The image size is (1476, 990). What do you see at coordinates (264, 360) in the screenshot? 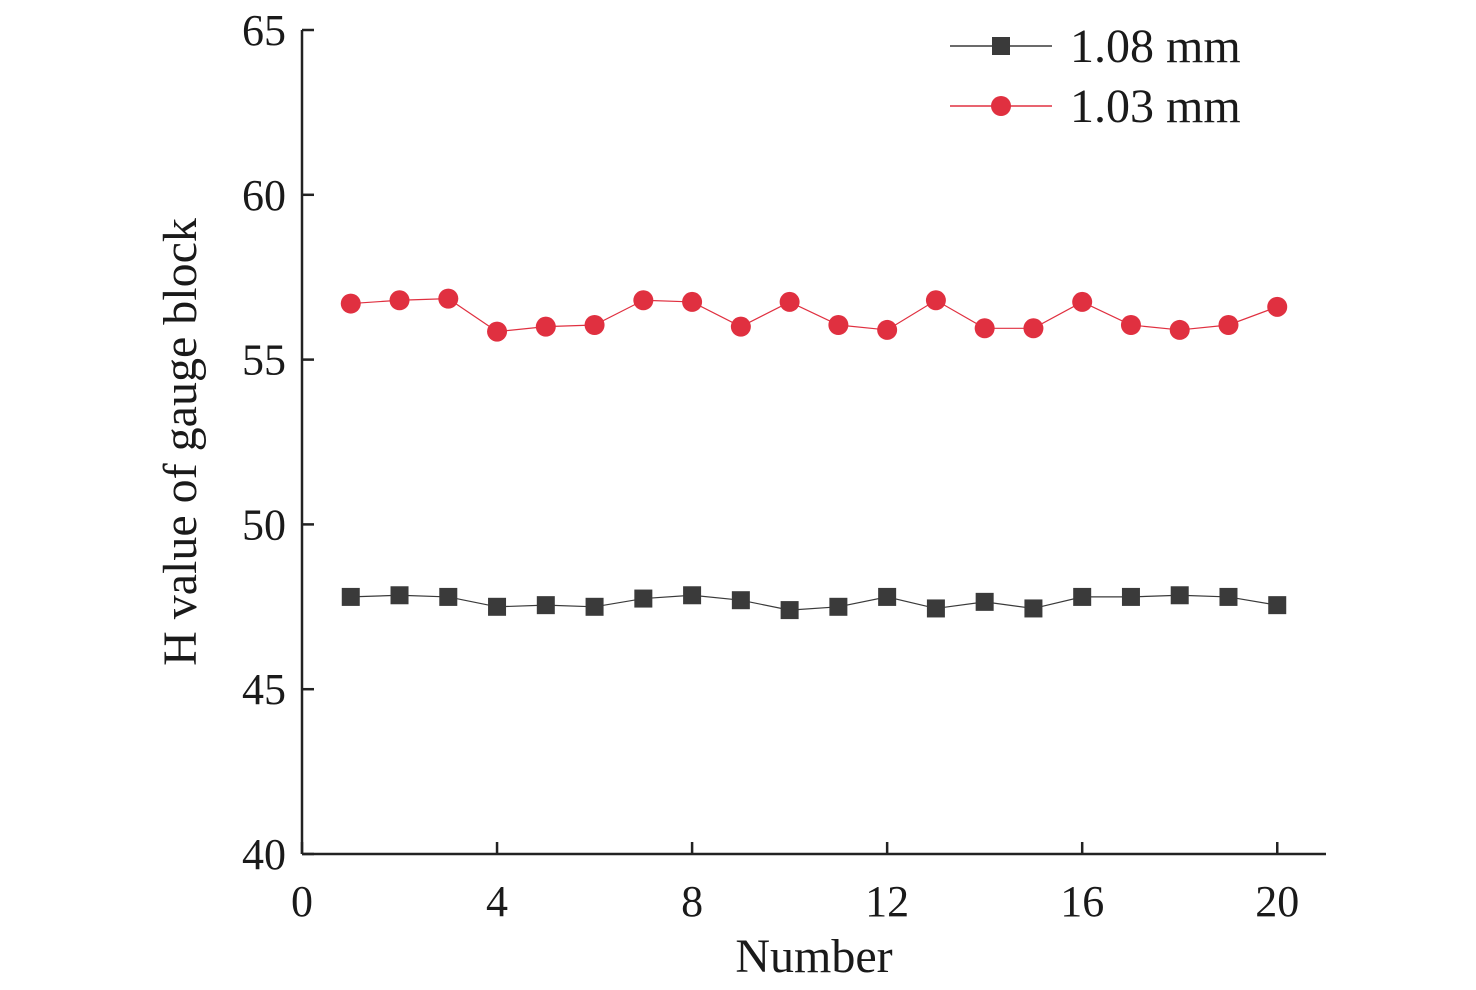
I see `y-tick-label: 55` at bounding box center [264, 360].